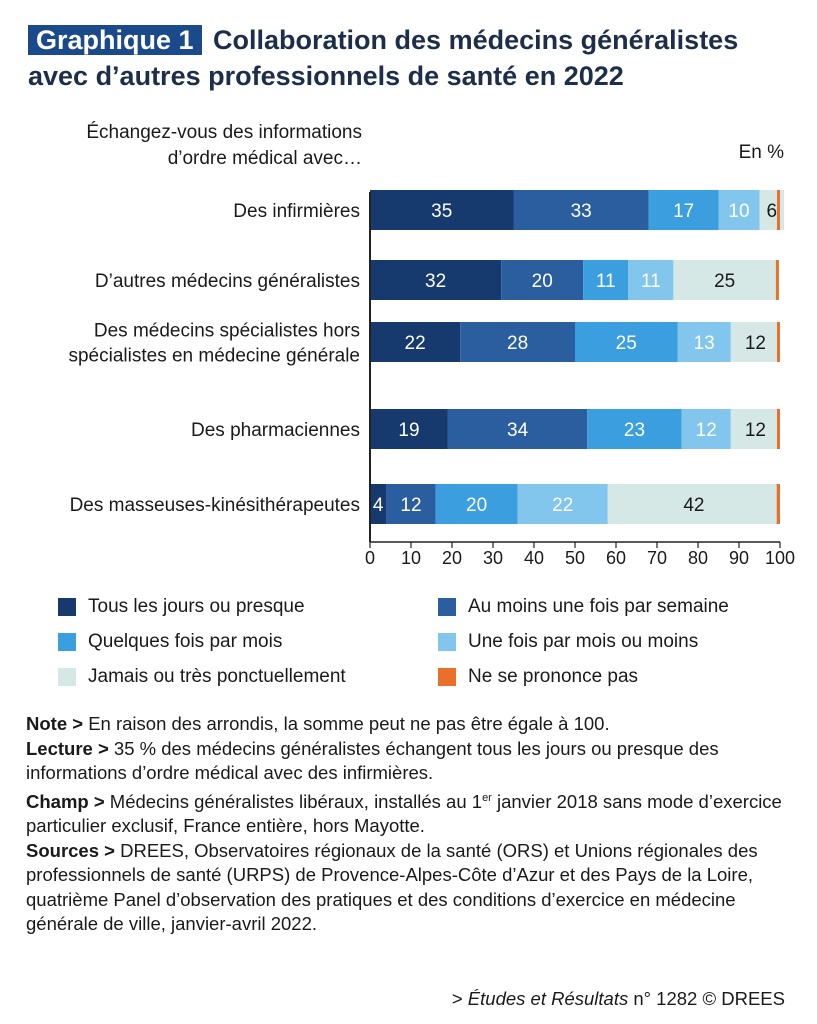 The height and width of the screenshot is (1024, 817). I want to click on data-label: 4, so click(378, 505).